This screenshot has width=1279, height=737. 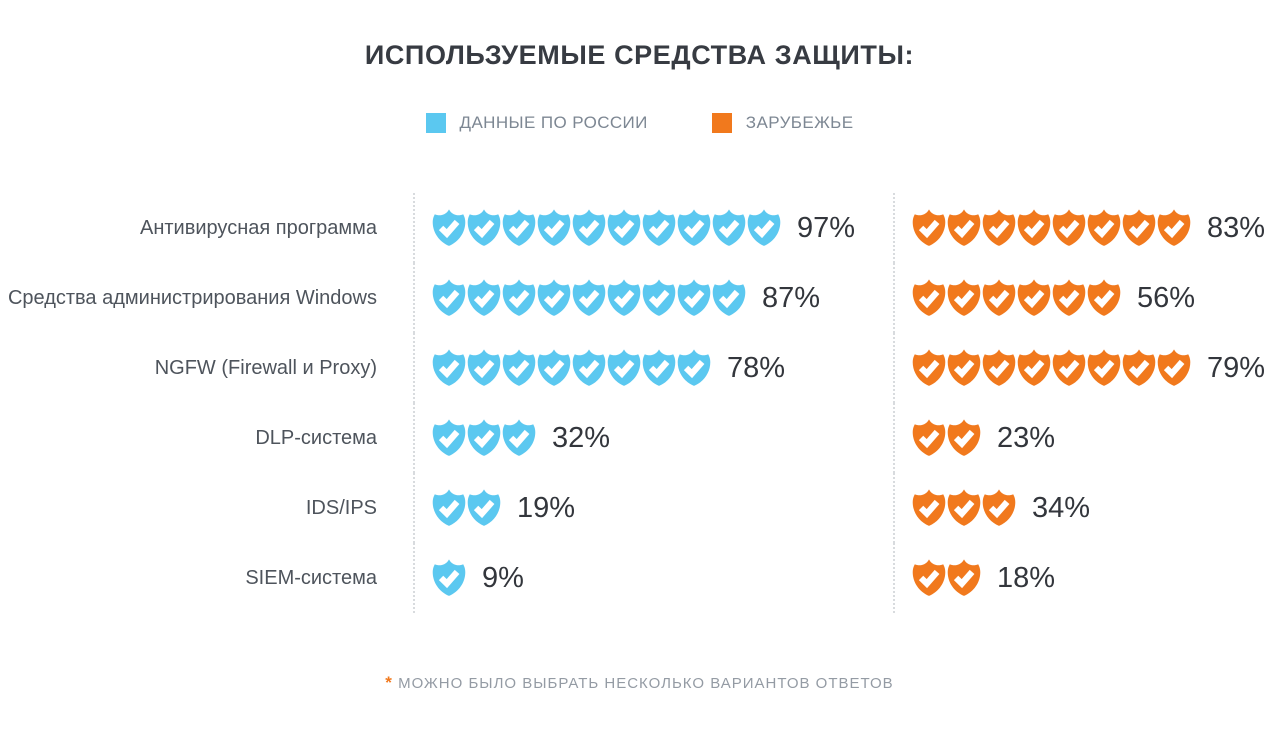 I want to click on chart-row: Средства администрирования Windows 87% 56%, so click(x=639, y=298).